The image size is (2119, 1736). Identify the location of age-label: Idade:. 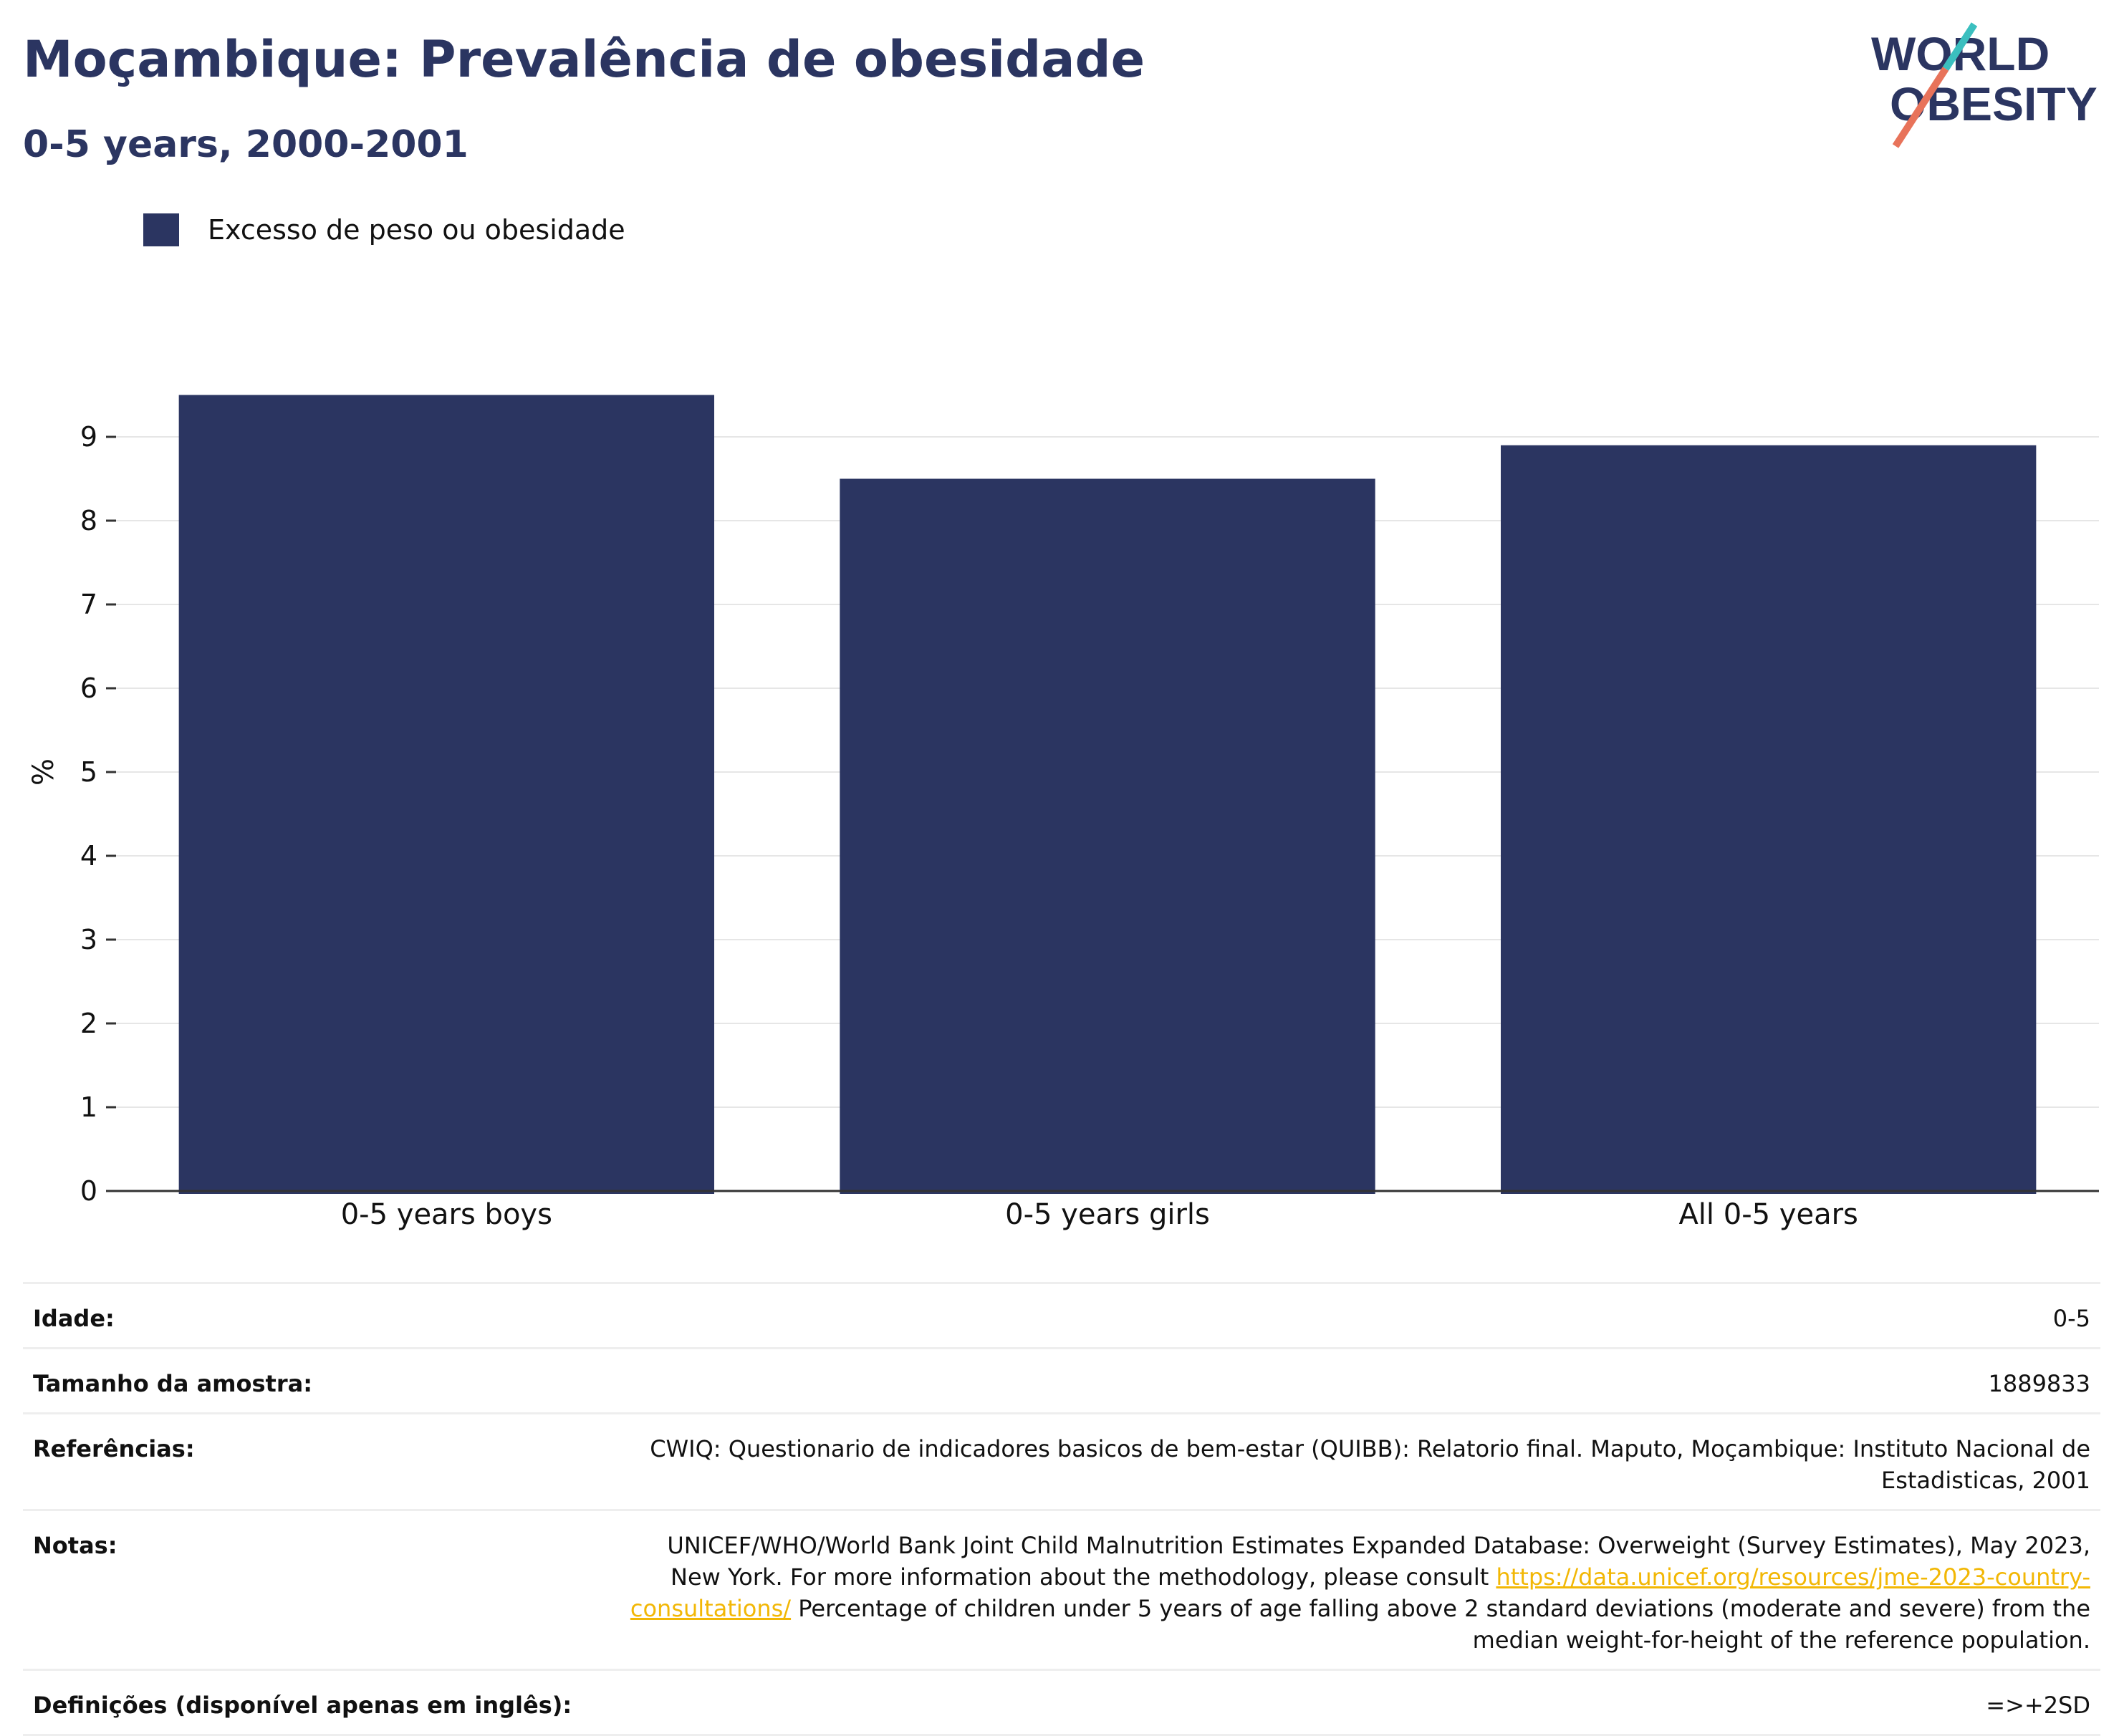
(74, 1318).